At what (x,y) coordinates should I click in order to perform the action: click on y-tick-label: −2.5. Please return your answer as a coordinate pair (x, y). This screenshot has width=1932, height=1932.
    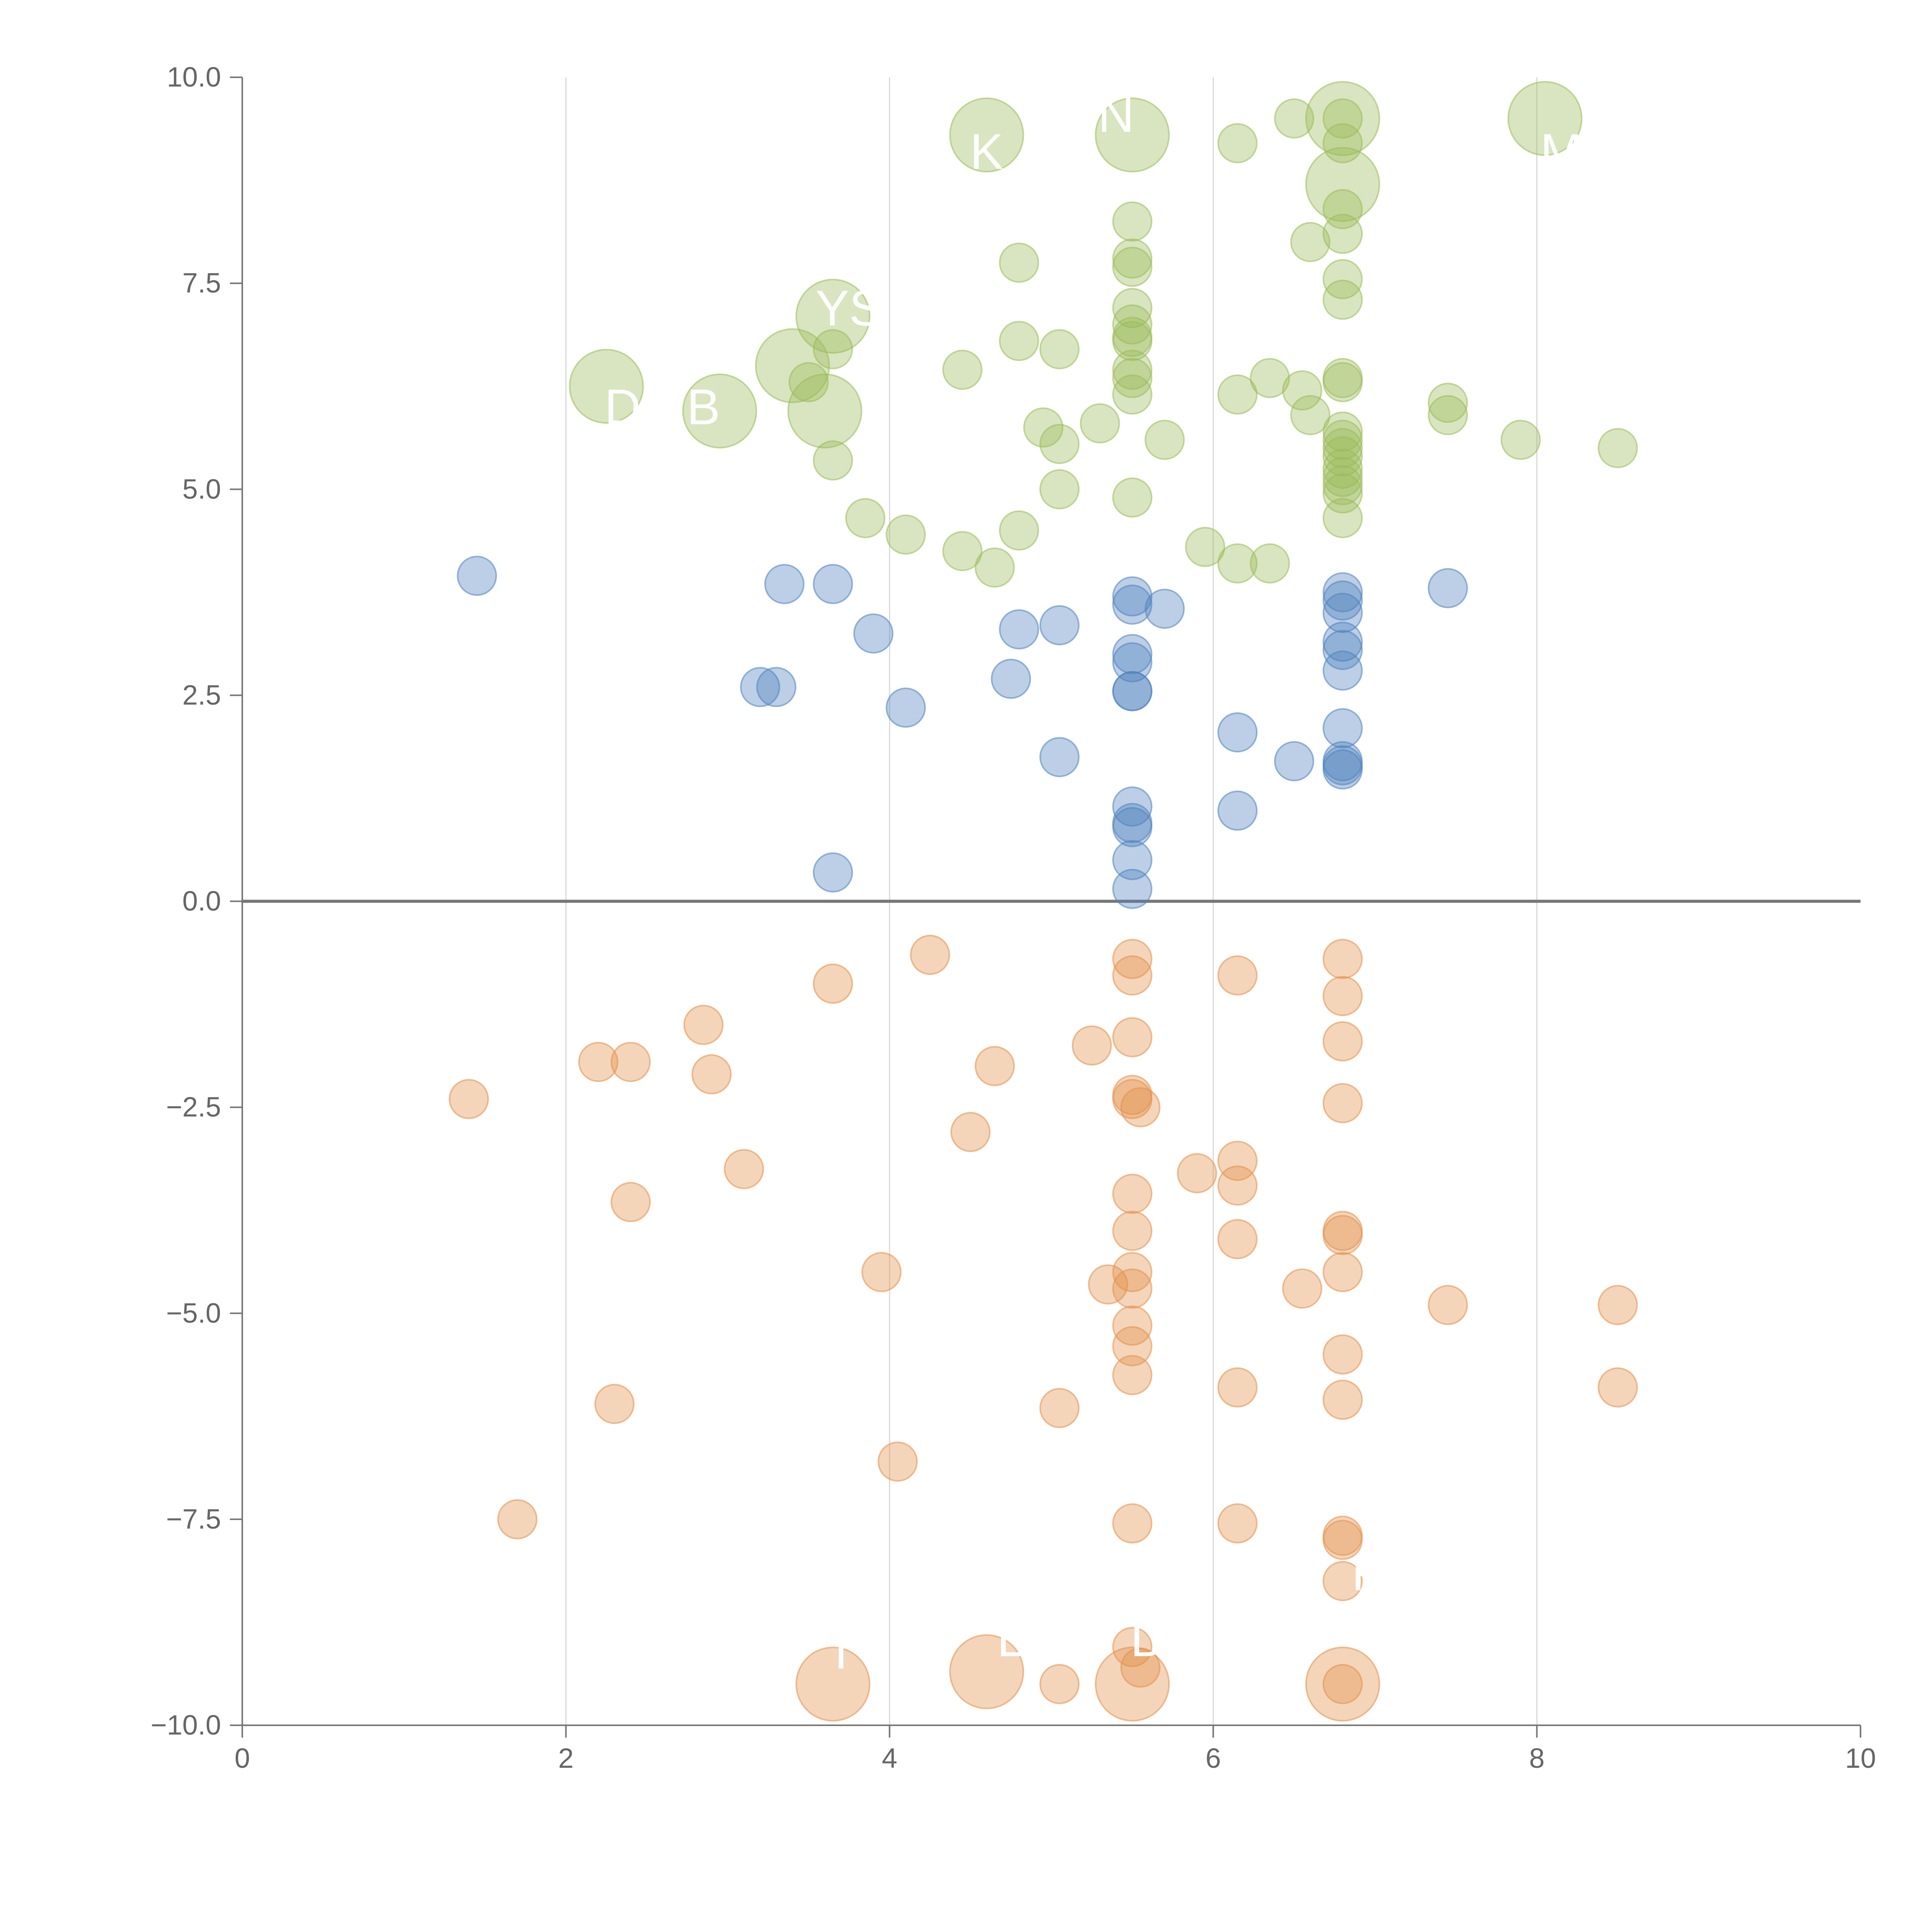
    Looking at the image, I should click on (193, 1107).